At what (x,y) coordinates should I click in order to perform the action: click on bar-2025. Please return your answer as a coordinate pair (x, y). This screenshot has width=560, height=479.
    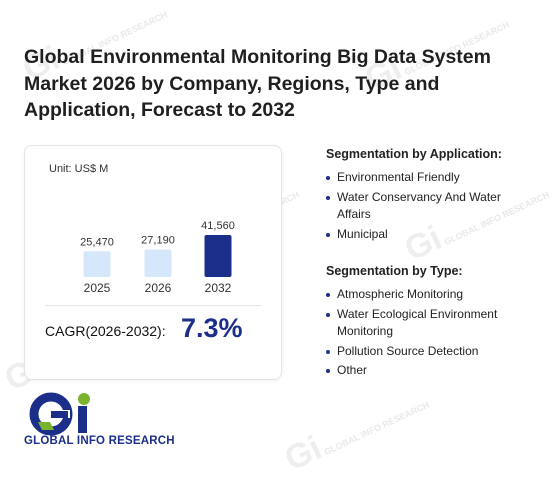
    Looking at the image, I should click on (97, 264).